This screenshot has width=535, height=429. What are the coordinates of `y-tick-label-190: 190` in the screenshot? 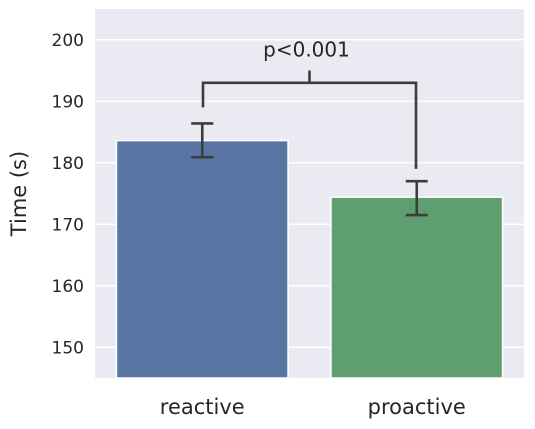 It's located at (68, 102).